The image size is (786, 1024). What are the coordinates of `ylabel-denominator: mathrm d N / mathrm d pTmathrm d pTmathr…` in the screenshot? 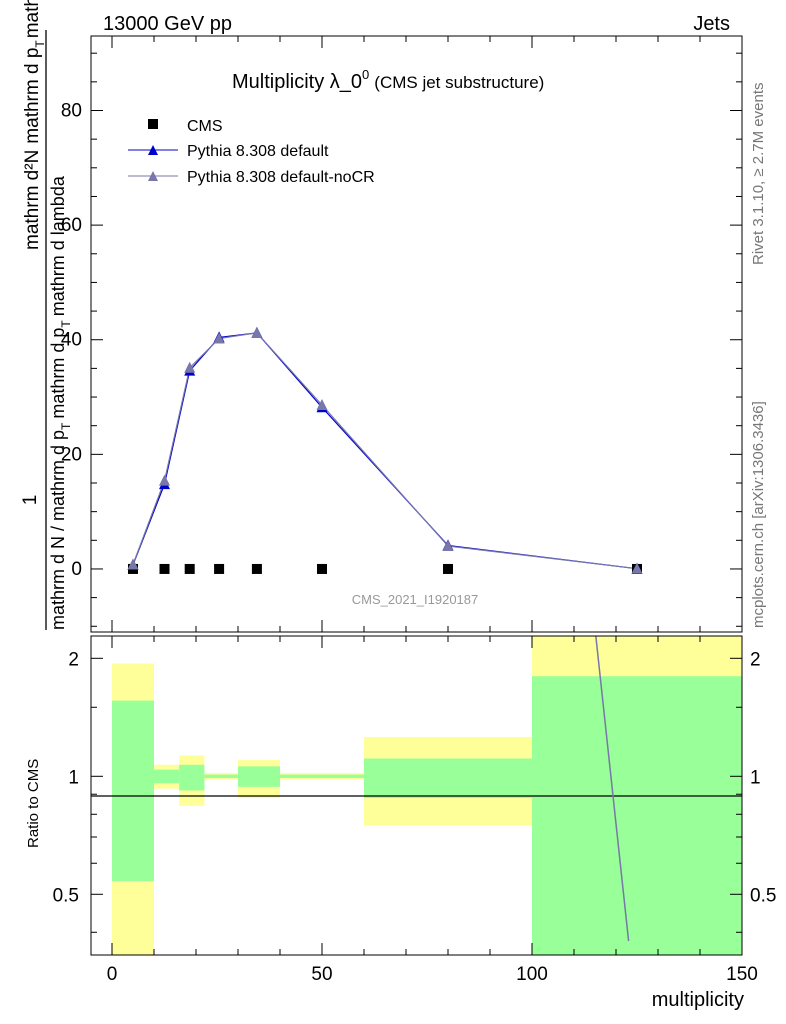 It's located at (60, 402).